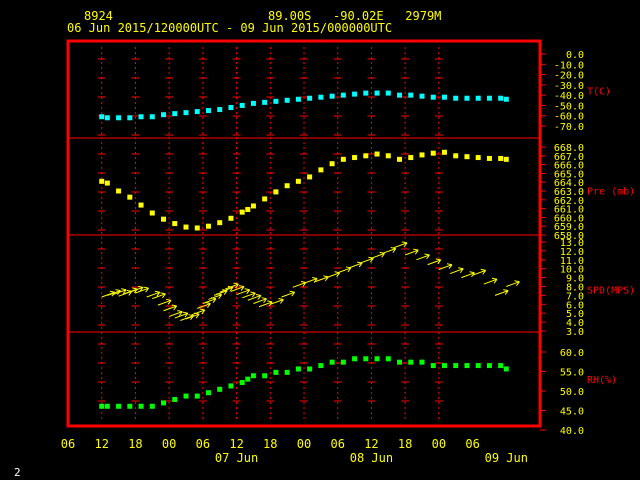 This screenshot has width=640, height=480. Describe the element at coordinates (569, 86) in the screenshot. I see `y-tick-label: -30.0` at that location.